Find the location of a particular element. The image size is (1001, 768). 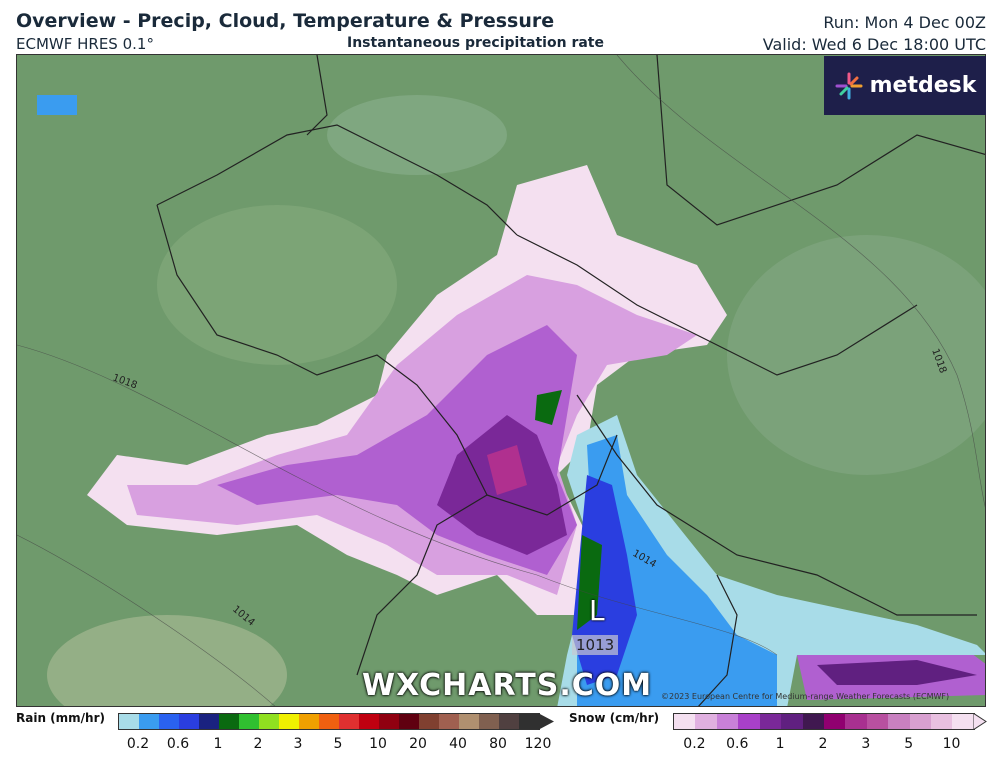

run-time: Run: Mon 4 Dec 00Z is located at coordinates (904, 22).